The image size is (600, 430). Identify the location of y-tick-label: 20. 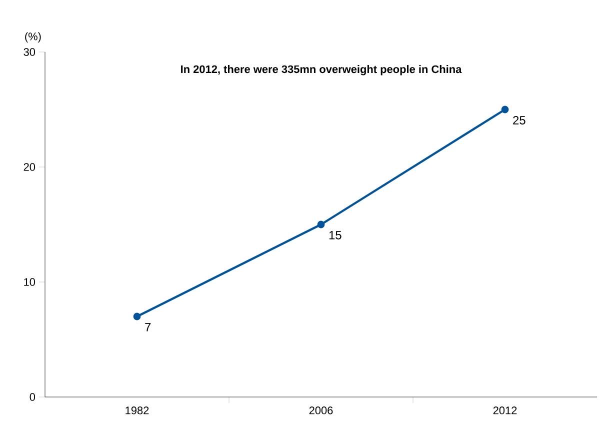
(30, 167).